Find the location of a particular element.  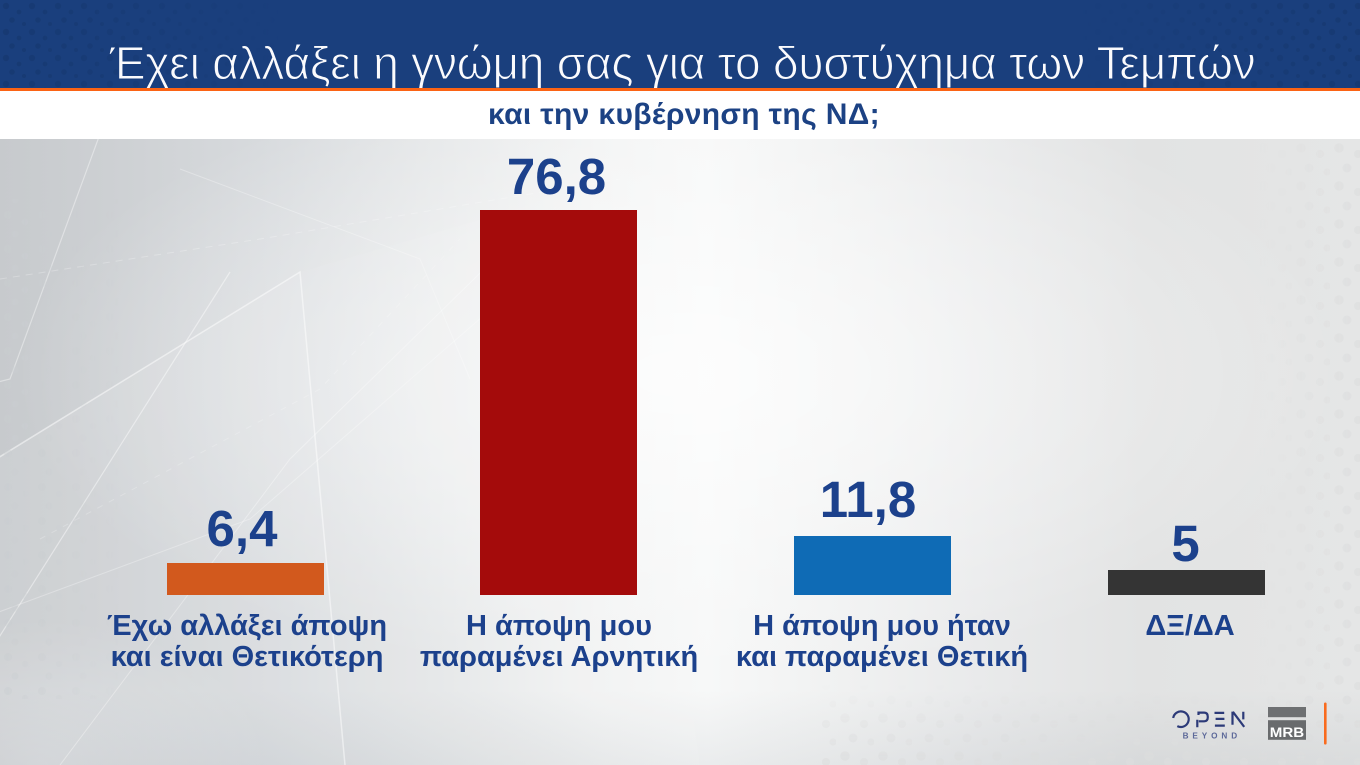

svg-text: MRB is located at coordinates (1287, 732).